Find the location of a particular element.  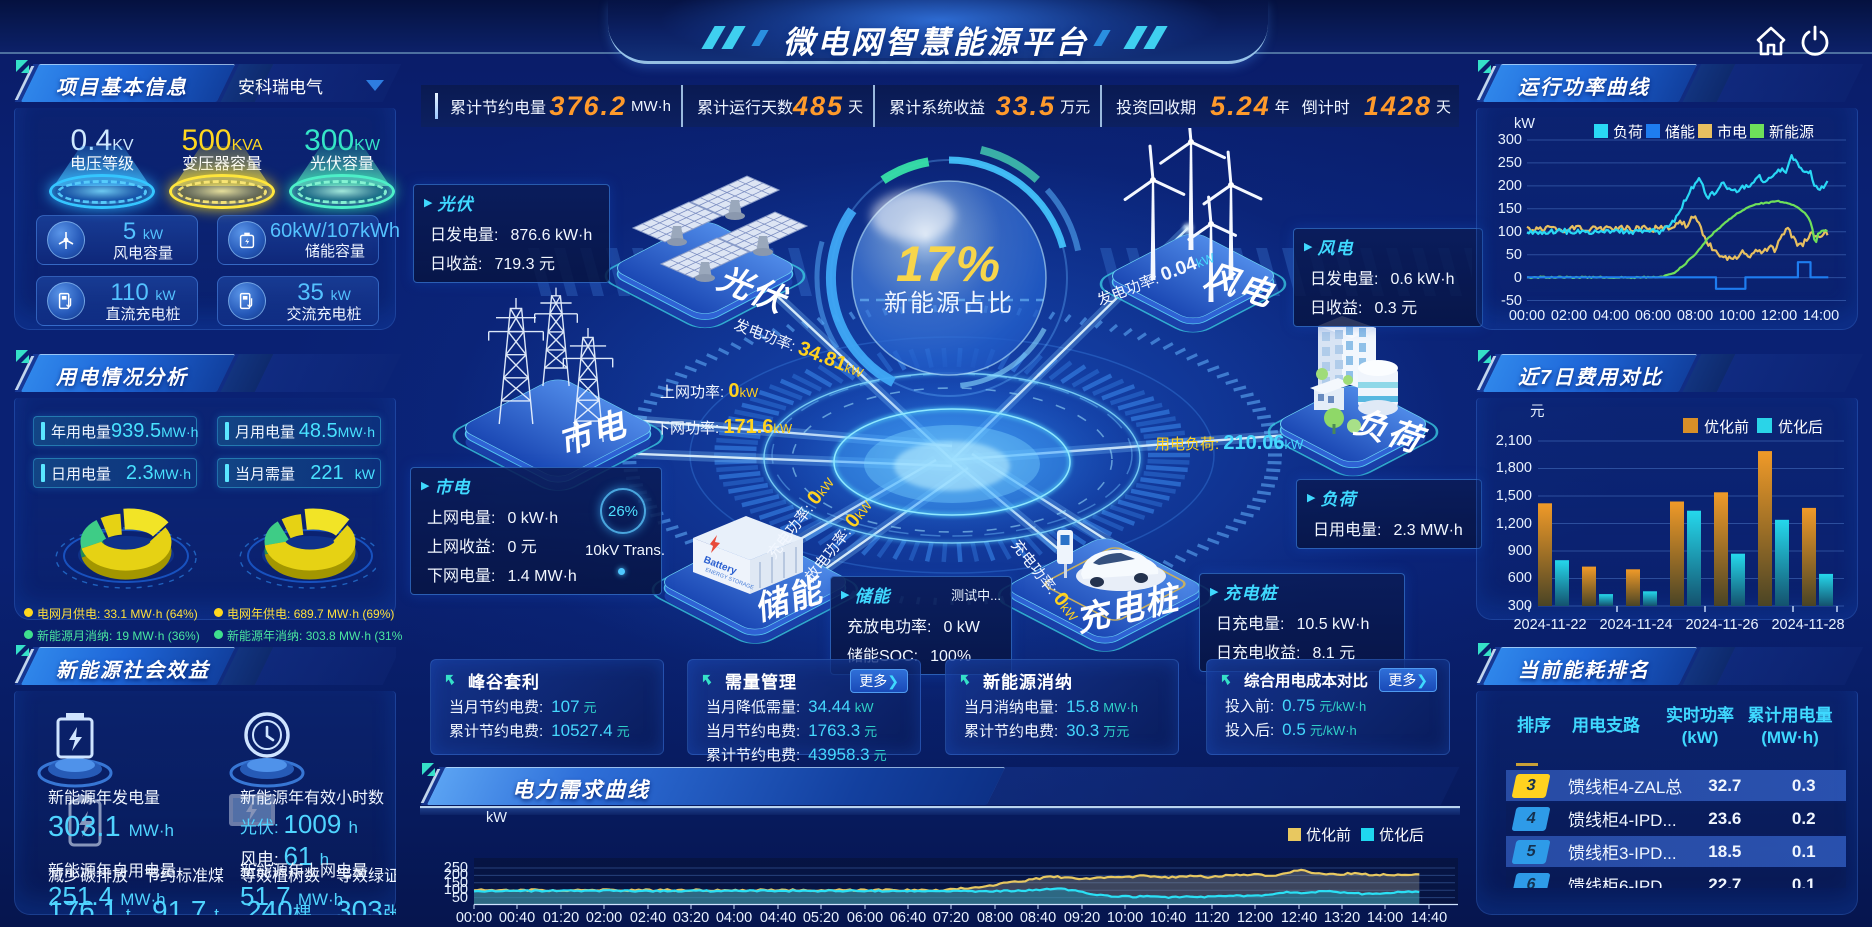

svg-text: 900 is located at coordinates (1520, 551).